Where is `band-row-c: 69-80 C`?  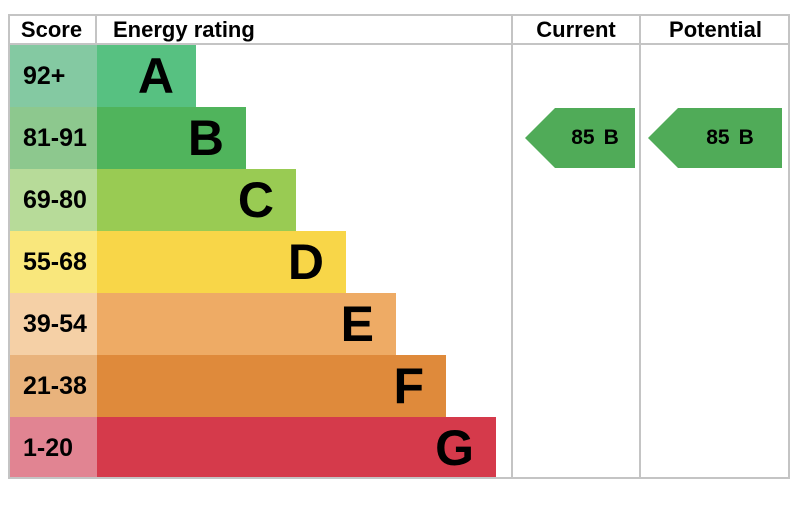 band-row-c: 69-80 C is located at coordinates (253, 200).